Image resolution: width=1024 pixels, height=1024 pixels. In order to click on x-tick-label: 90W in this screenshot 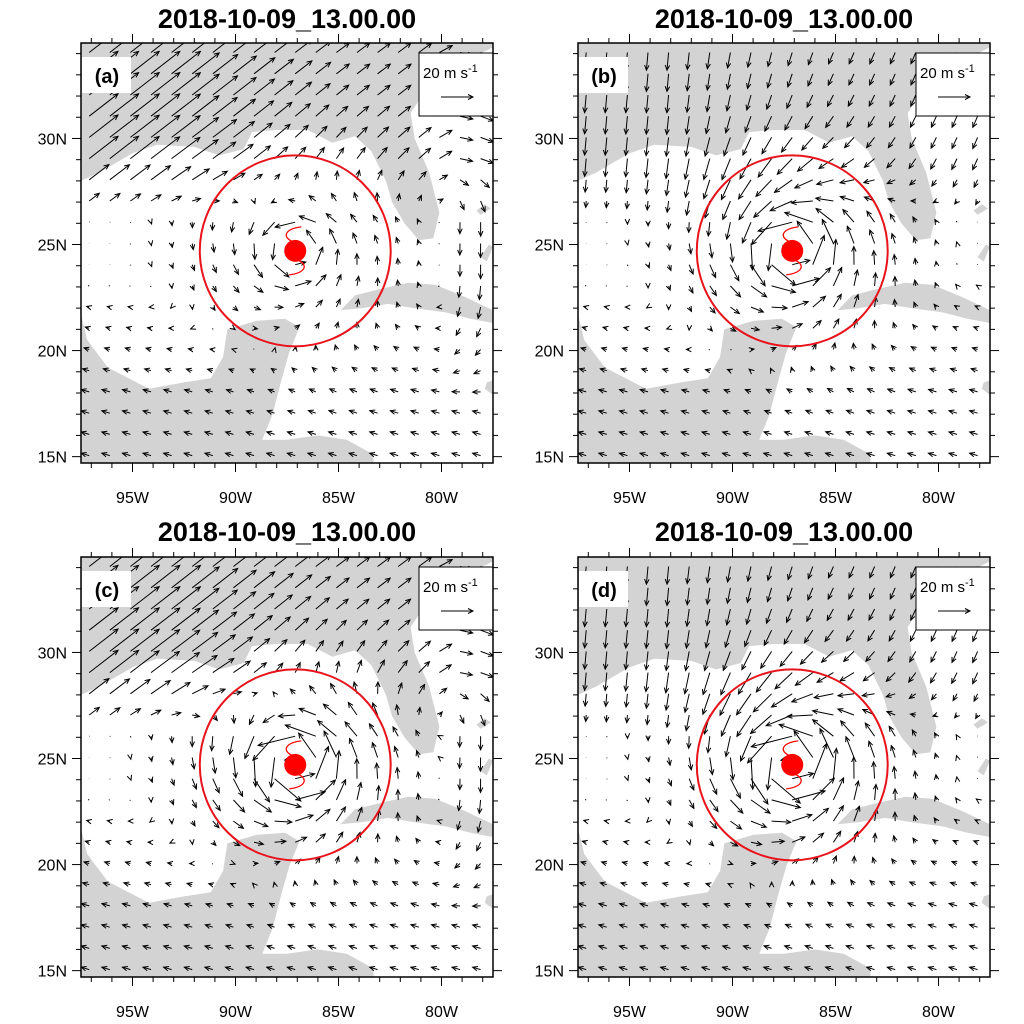, I will do `click(236, 1012)`.